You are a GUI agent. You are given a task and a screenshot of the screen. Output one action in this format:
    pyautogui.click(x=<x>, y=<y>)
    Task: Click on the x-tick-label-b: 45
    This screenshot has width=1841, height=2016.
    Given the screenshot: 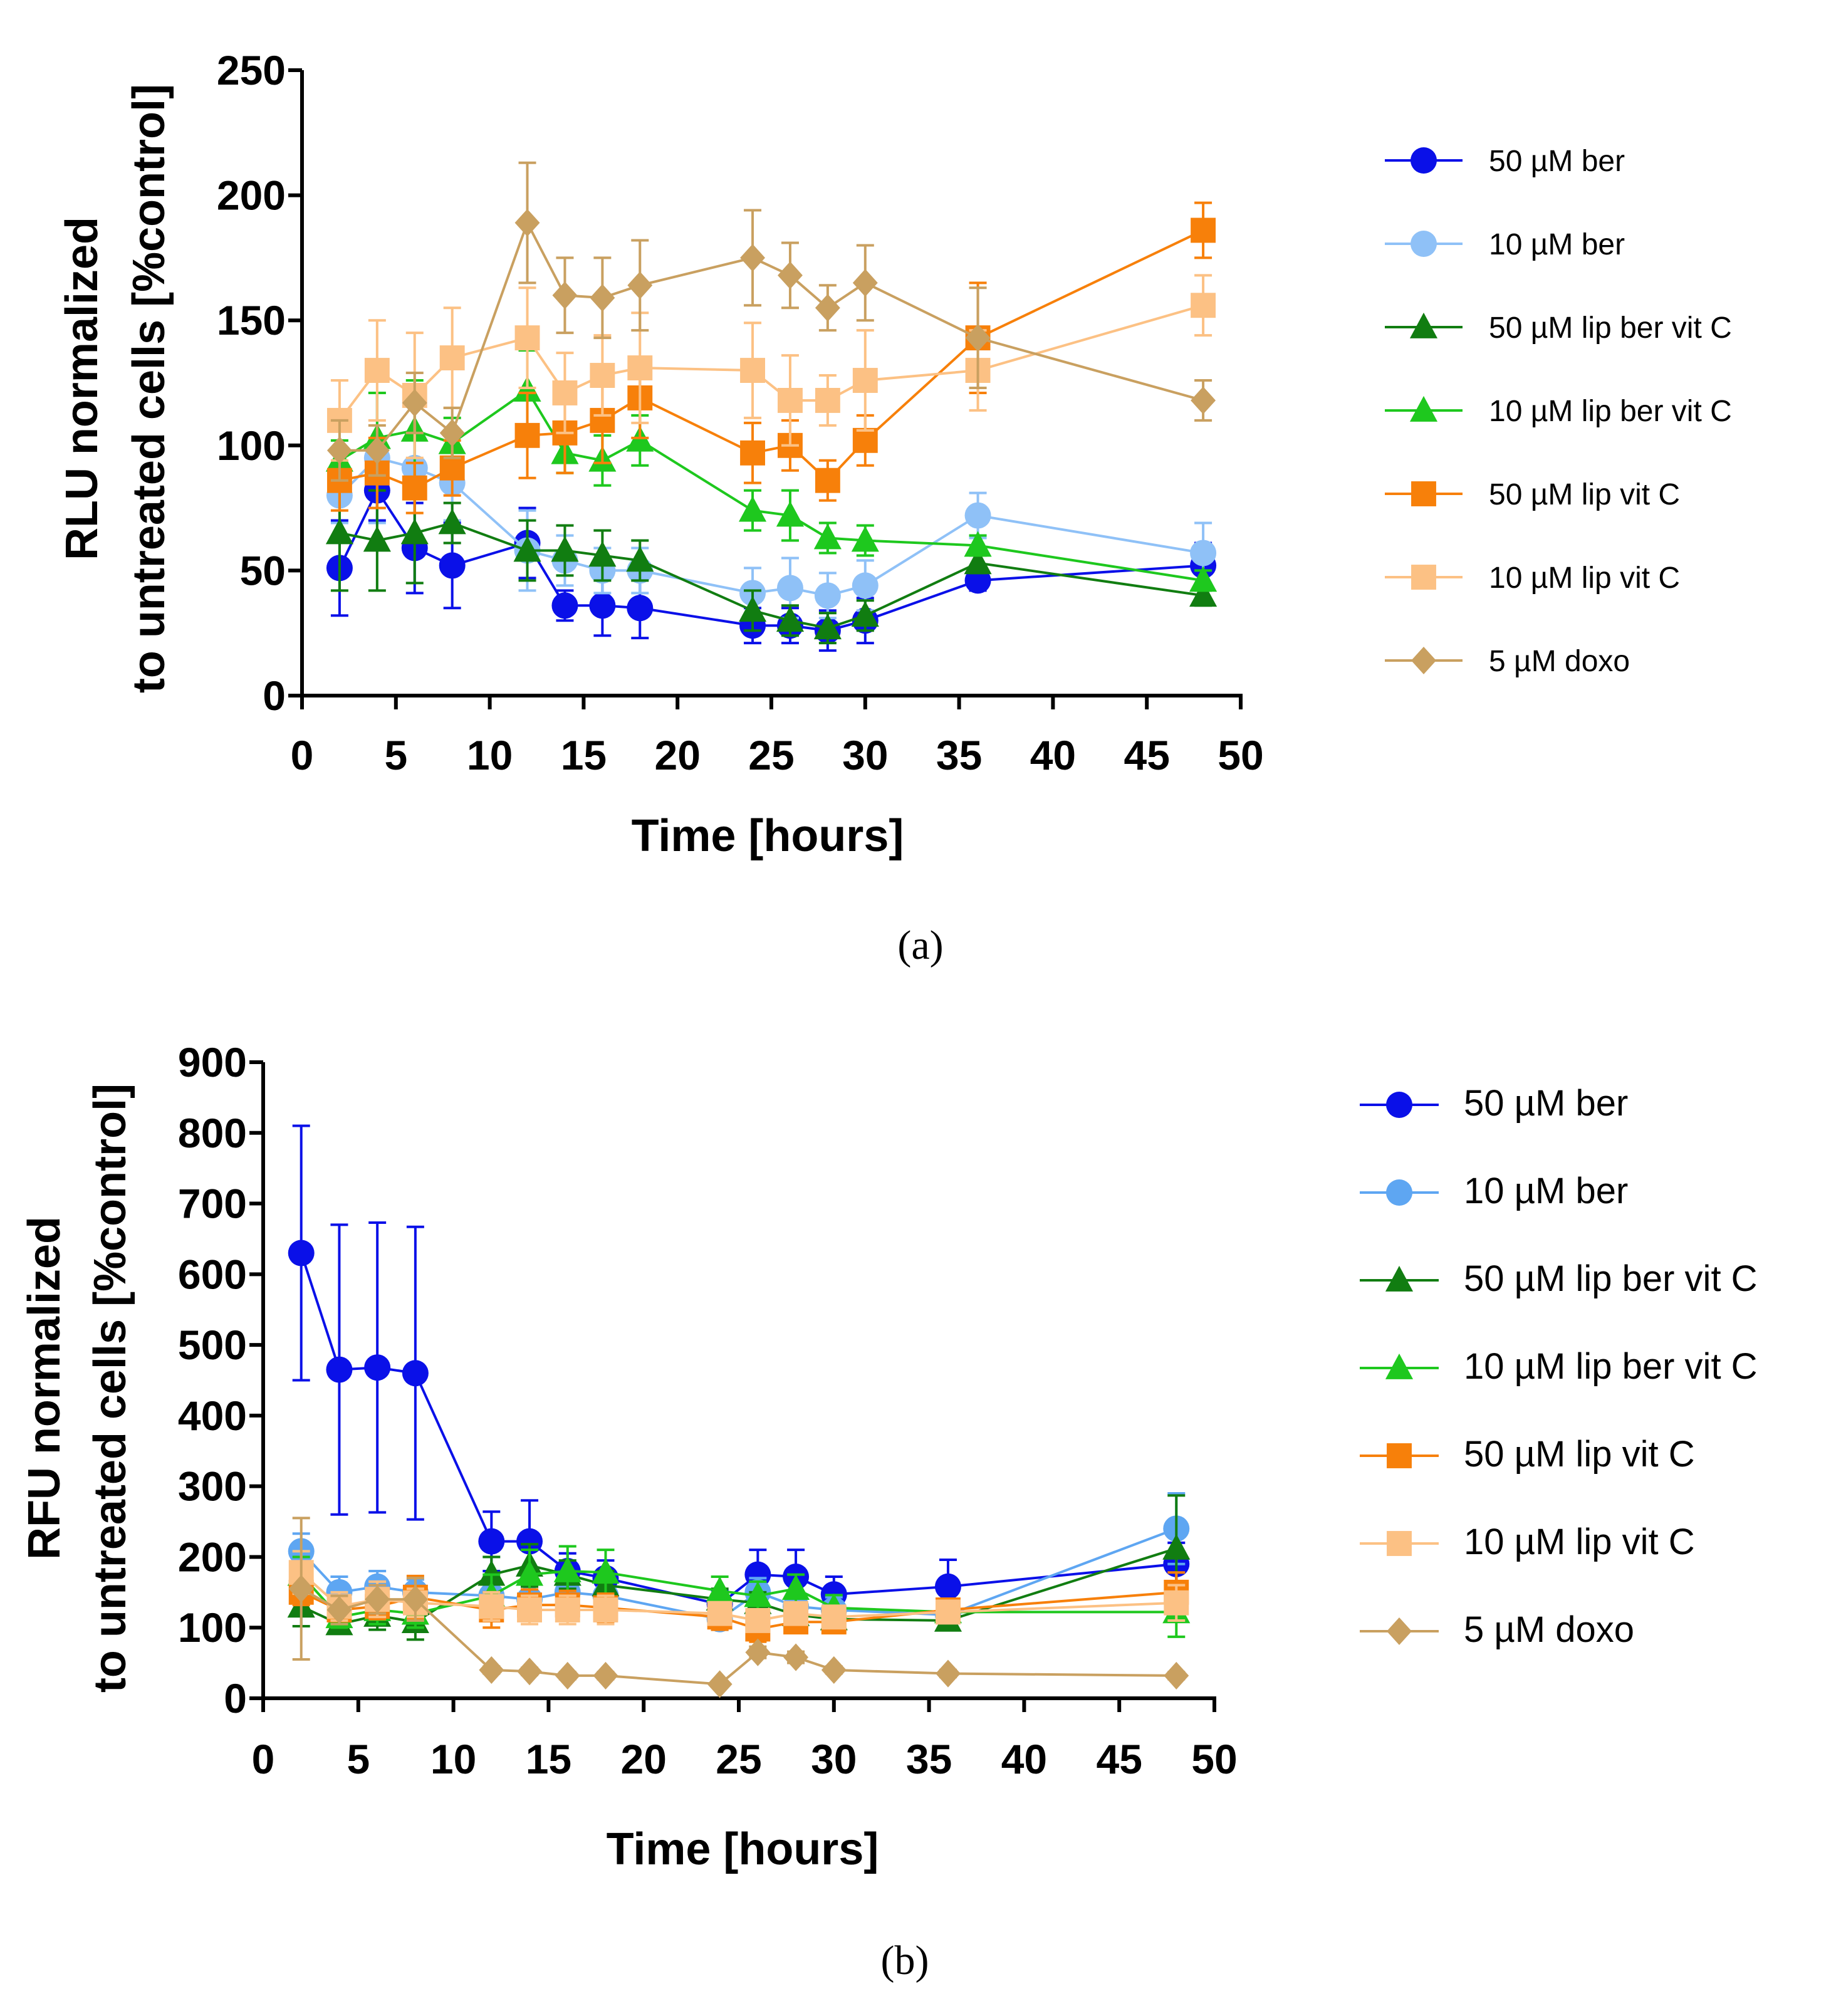 What is the action you would take?
    pyautogui.click(x=1119, y=1759)
    